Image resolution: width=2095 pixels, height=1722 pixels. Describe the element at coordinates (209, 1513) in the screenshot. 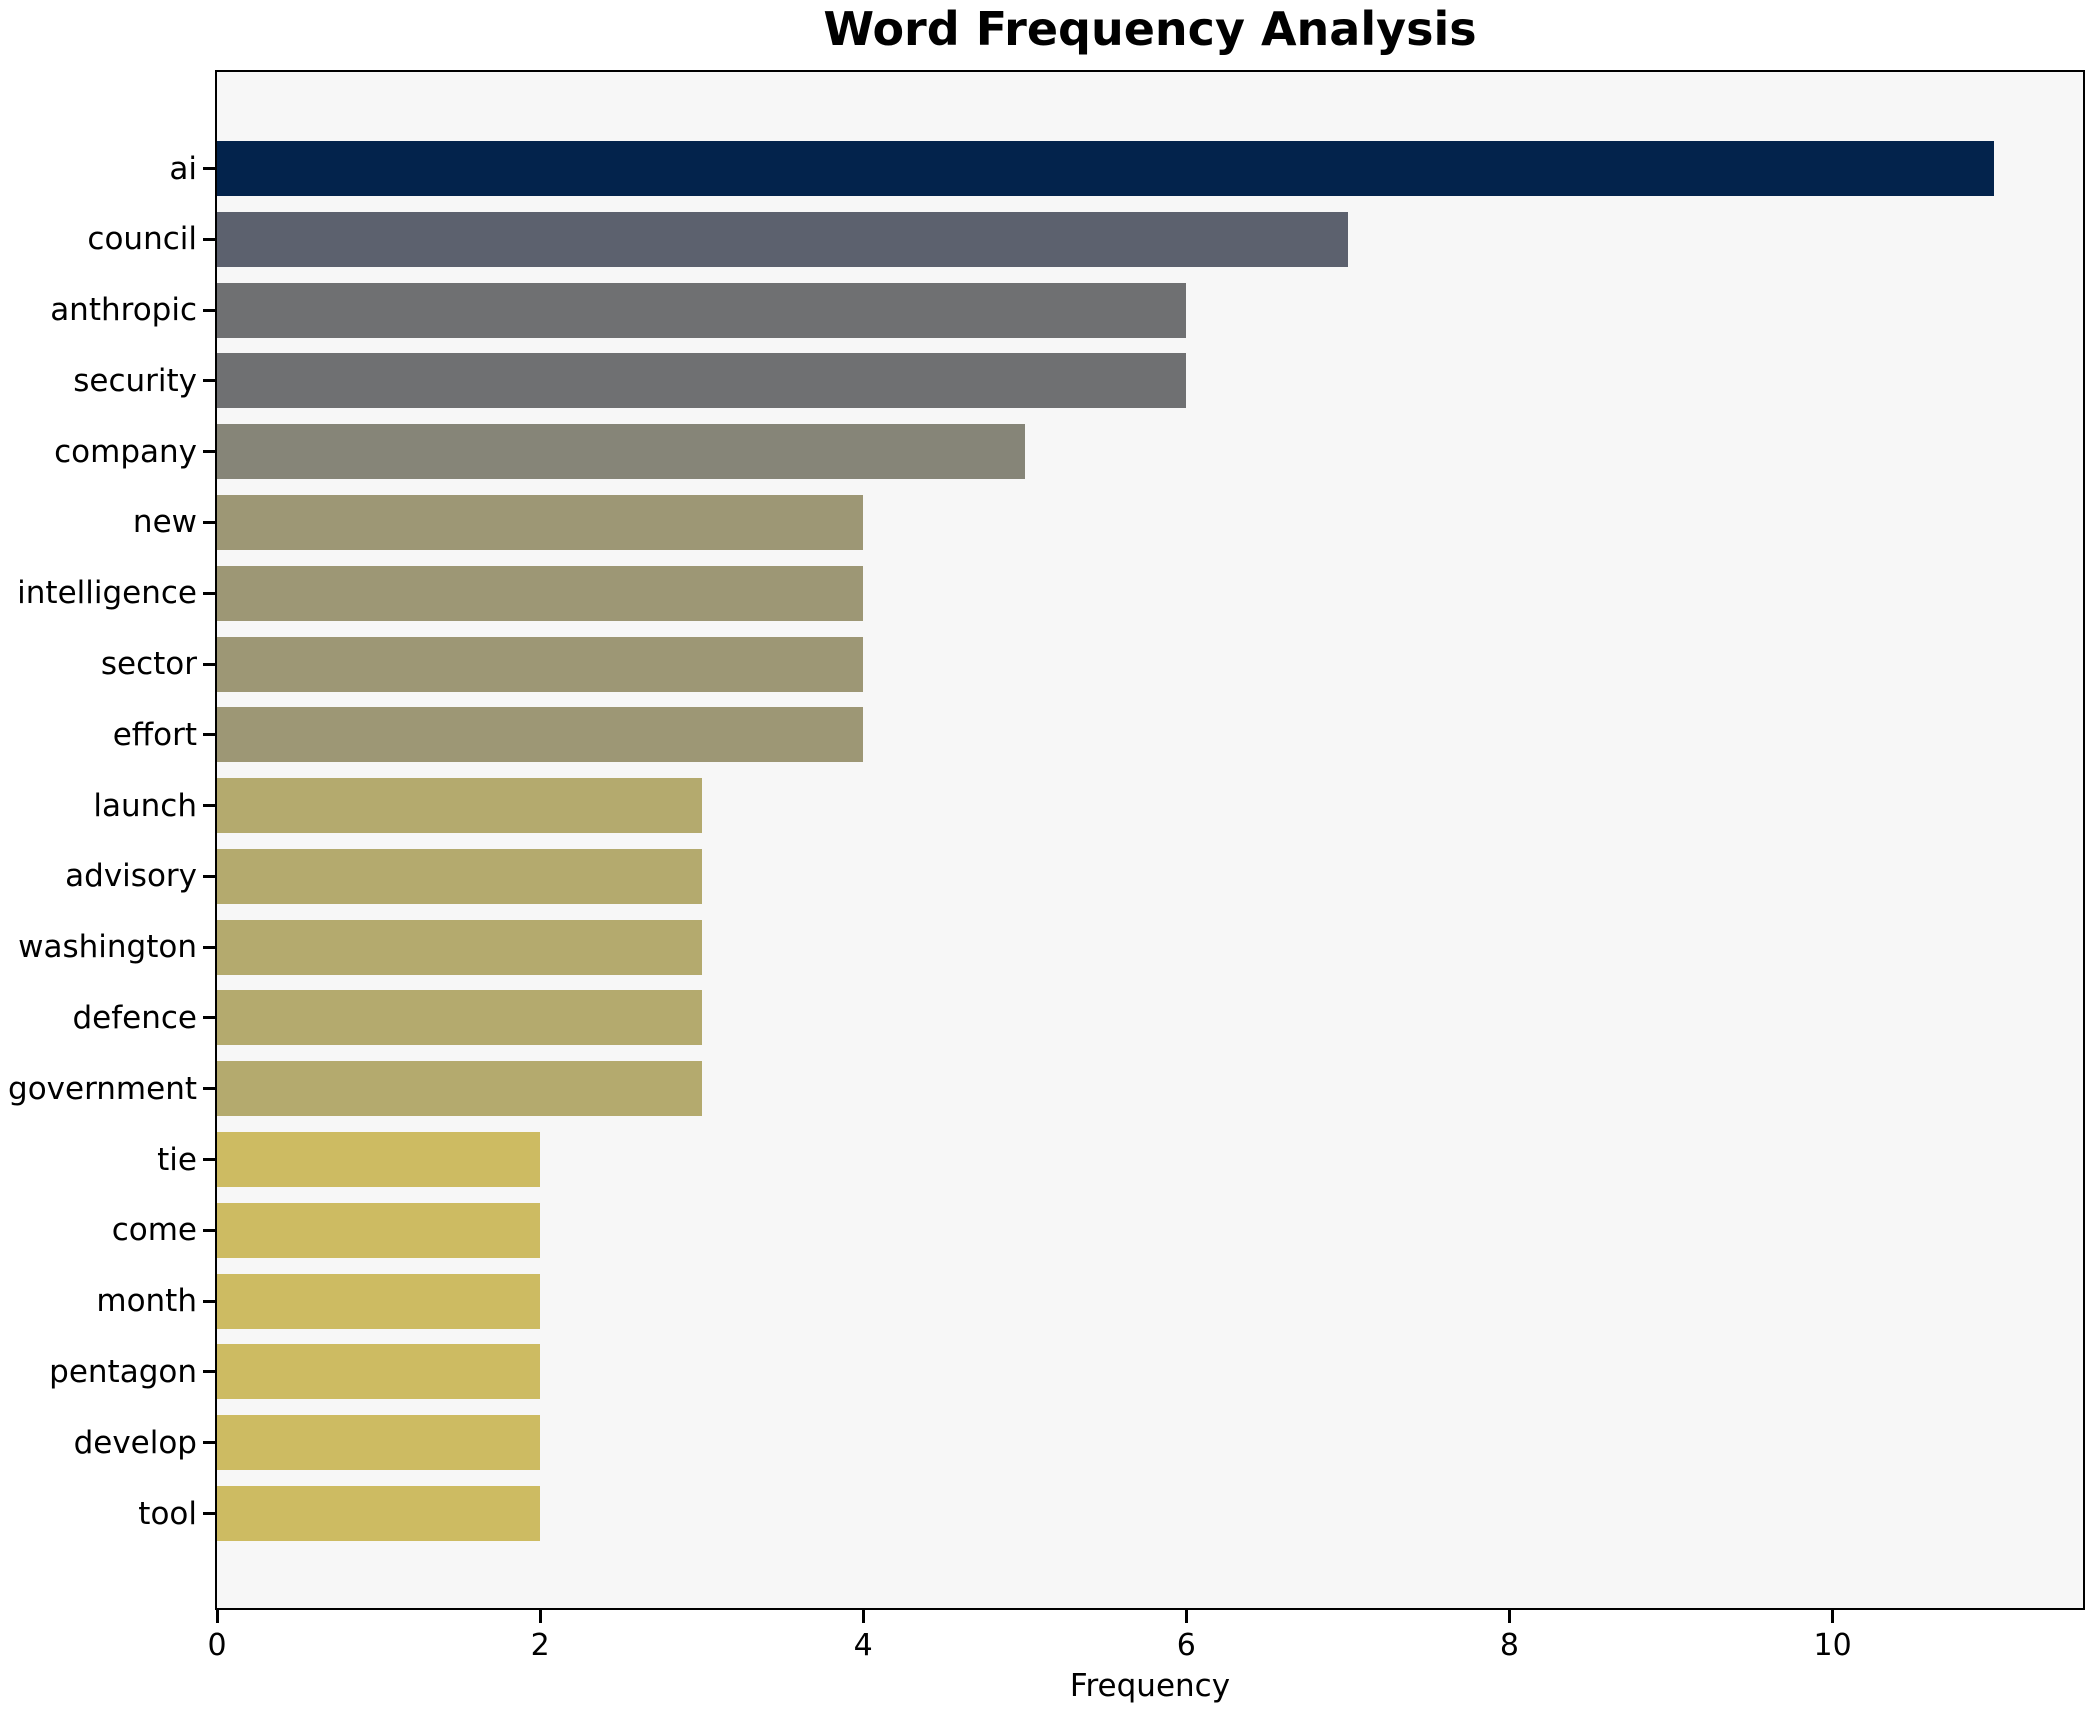

I see `y-tick-mark-tool` at that location.